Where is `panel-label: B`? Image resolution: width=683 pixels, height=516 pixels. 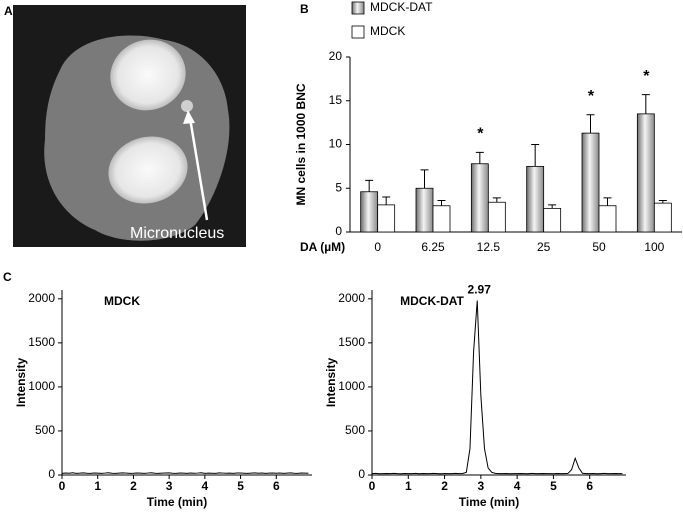
panel-label: B is located at coordinates (304, 9).